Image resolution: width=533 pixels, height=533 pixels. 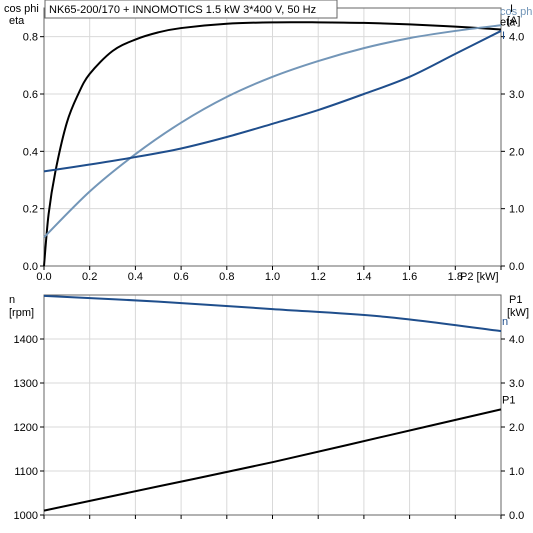 I want to click on bottom-right-tick-label: 2.0, so click(x=516, y=428).